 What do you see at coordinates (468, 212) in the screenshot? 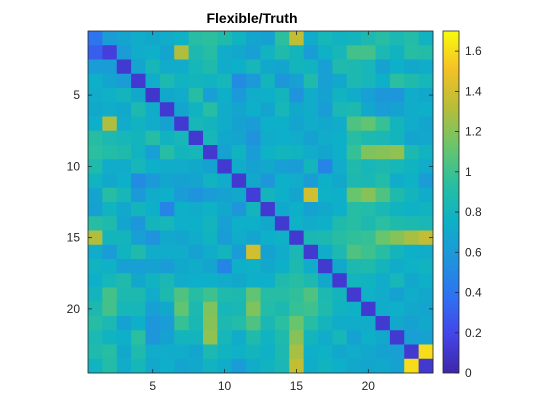
I see `colorbar-ticks: 0 0.2 0.4 0.6 0.8 1 1.2 1.4 1.6` at bounding box center [468, 212].